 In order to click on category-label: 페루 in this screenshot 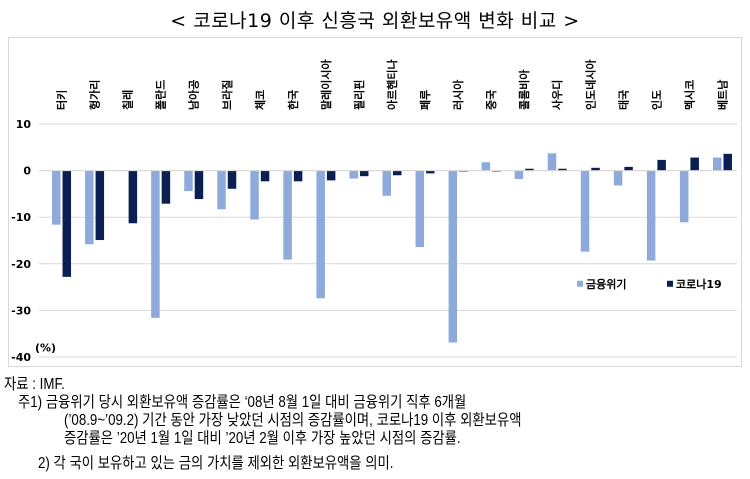, I will do `click(425, 100)`.